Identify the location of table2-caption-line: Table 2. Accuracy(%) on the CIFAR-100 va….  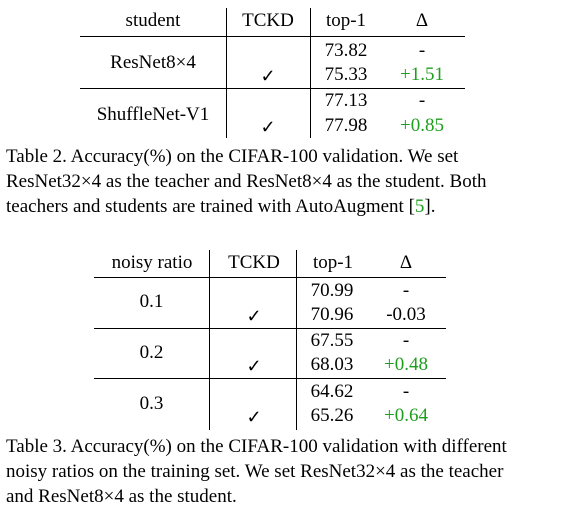
(232, 156).